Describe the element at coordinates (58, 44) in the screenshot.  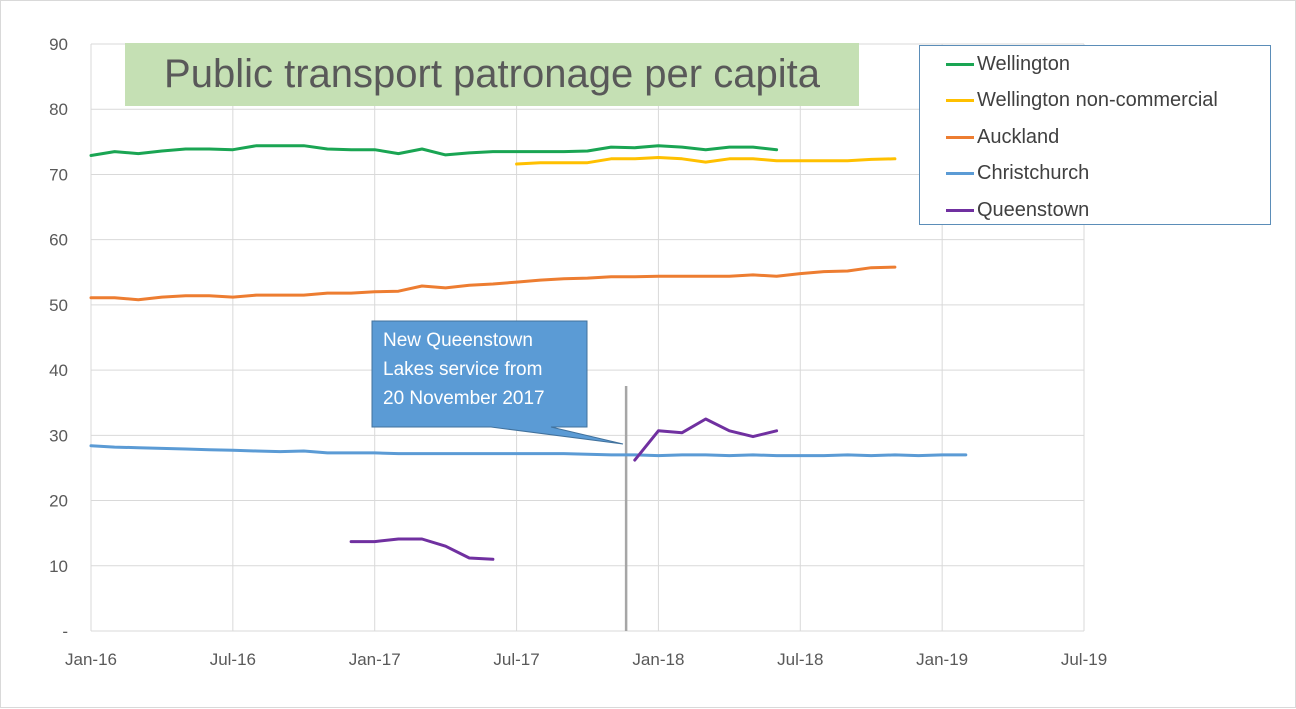
I see `y-tick-label: 90` at that location.